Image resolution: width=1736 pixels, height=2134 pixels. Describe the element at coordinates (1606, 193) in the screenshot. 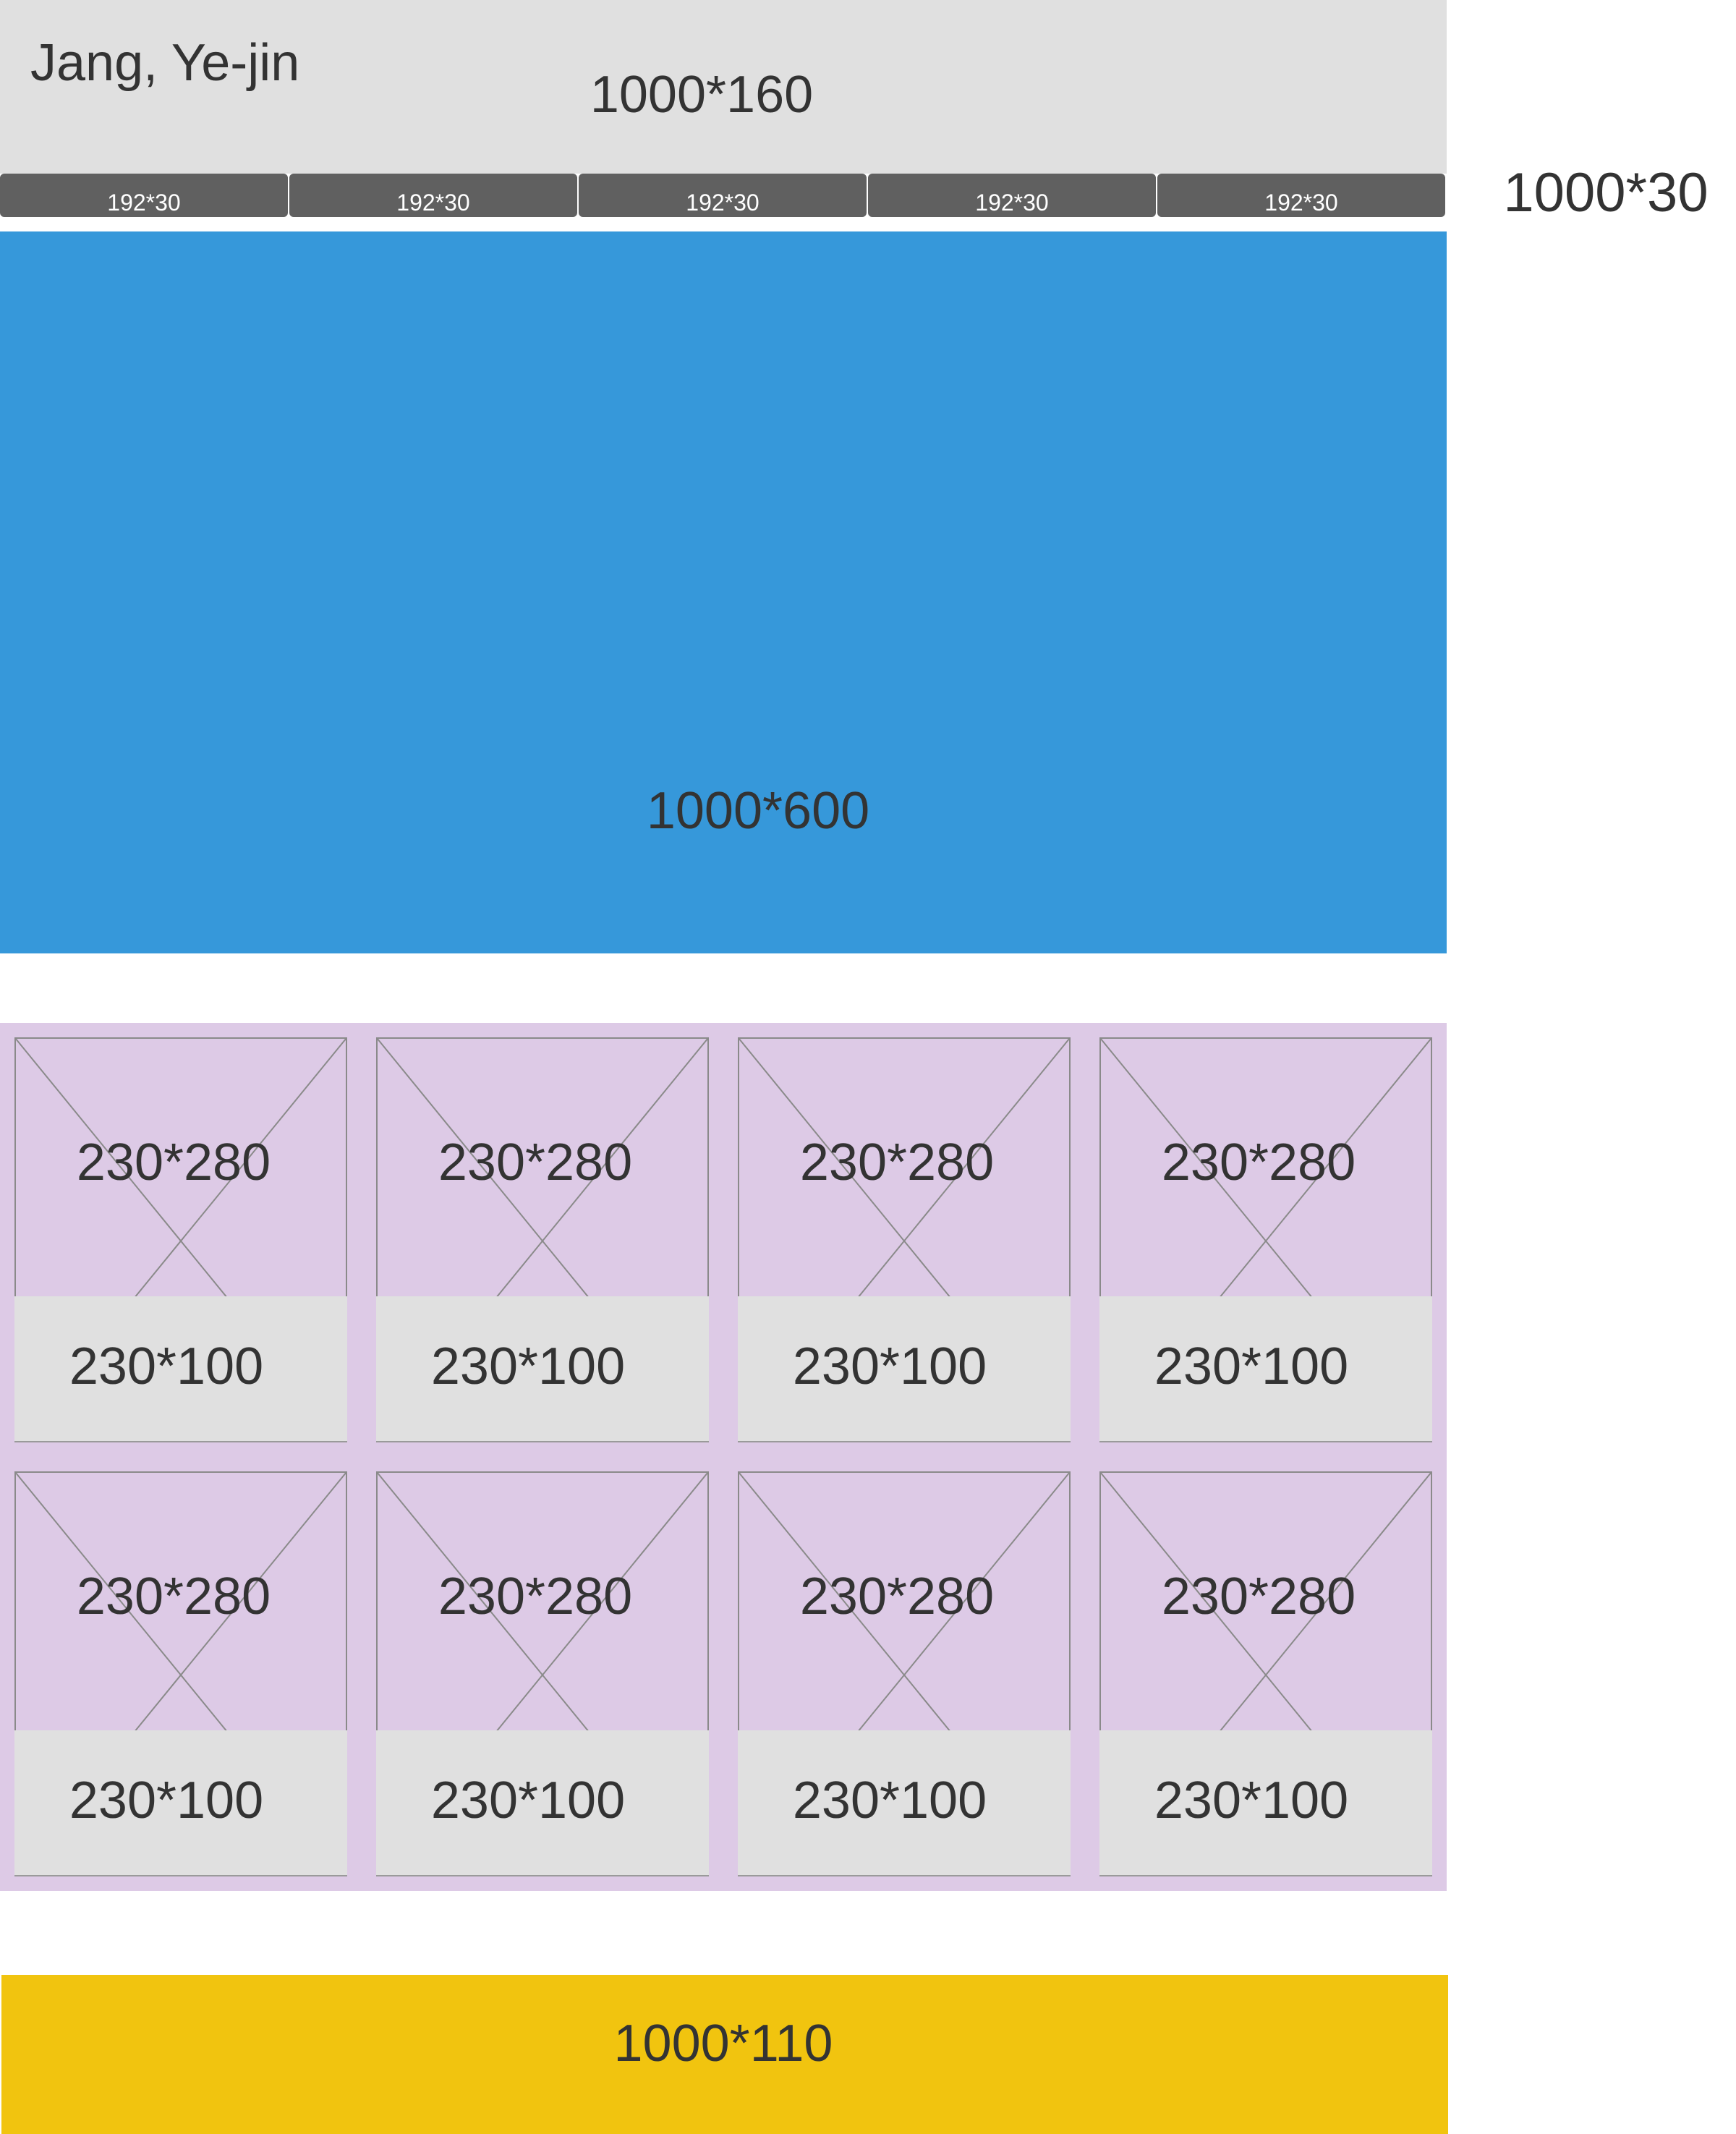

I see `nav-size-label: 1000*30` at that location.